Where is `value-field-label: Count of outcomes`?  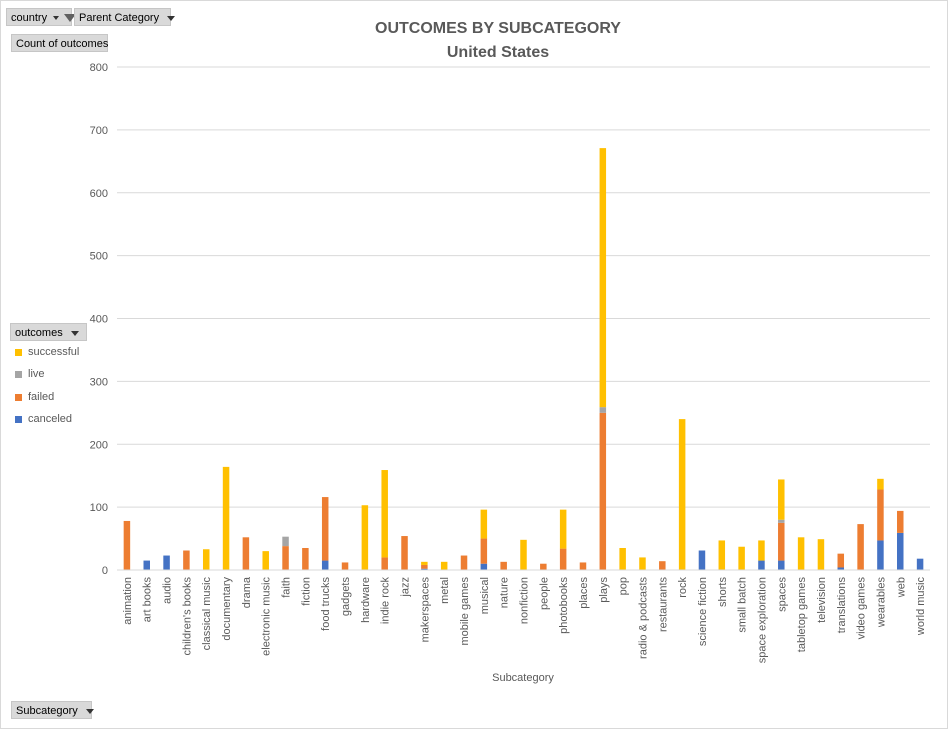
value-field-label: Count of outcomes is located at coordinates (62, 44).